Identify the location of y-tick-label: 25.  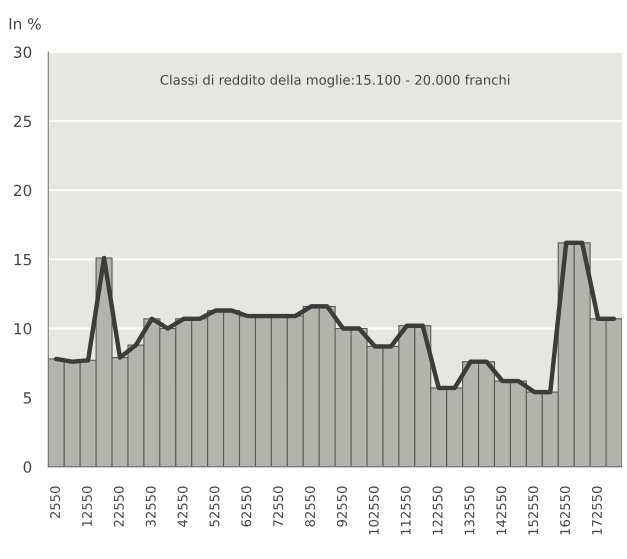
(22, 122).